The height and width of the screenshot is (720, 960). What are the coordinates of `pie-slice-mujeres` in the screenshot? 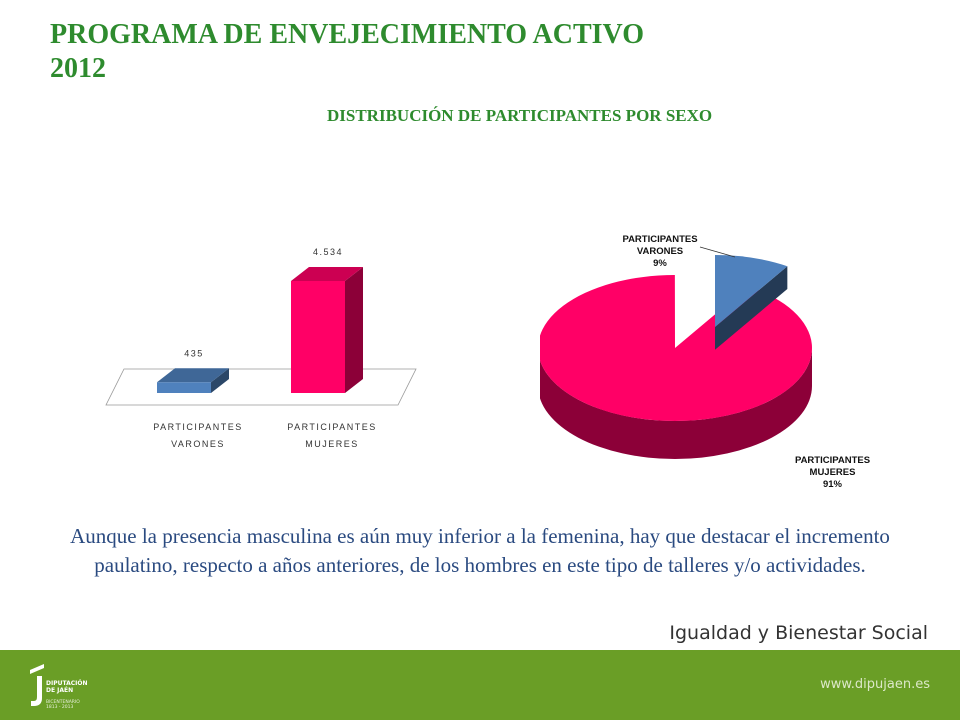 It's located at (676, 367).